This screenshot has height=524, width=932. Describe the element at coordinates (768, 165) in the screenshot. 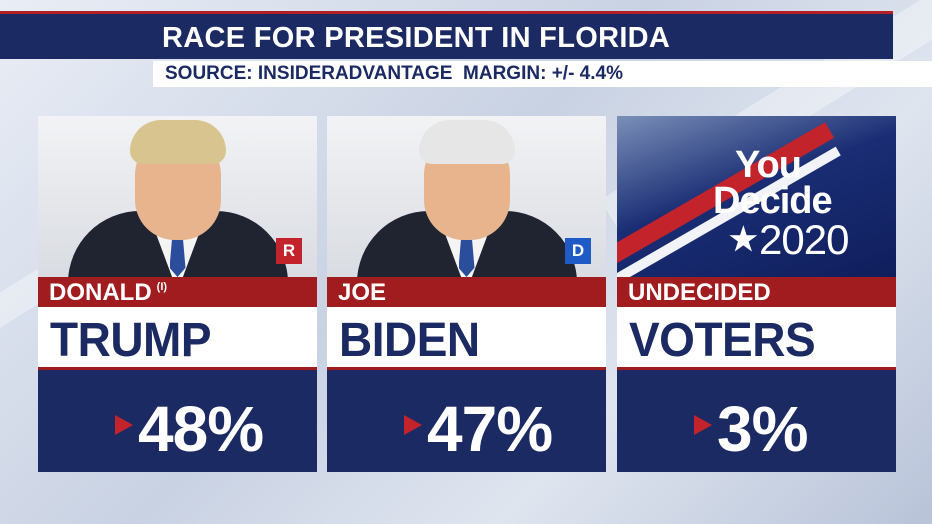

I see `logo-line-you: You` at that location.